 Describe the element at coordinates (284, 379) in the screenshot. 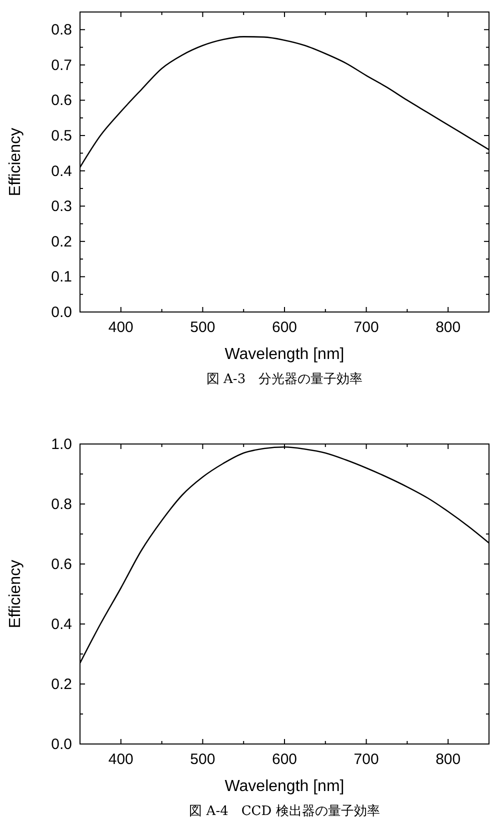

I see `text: 図 A-3 分光器の量子効率` at that location.